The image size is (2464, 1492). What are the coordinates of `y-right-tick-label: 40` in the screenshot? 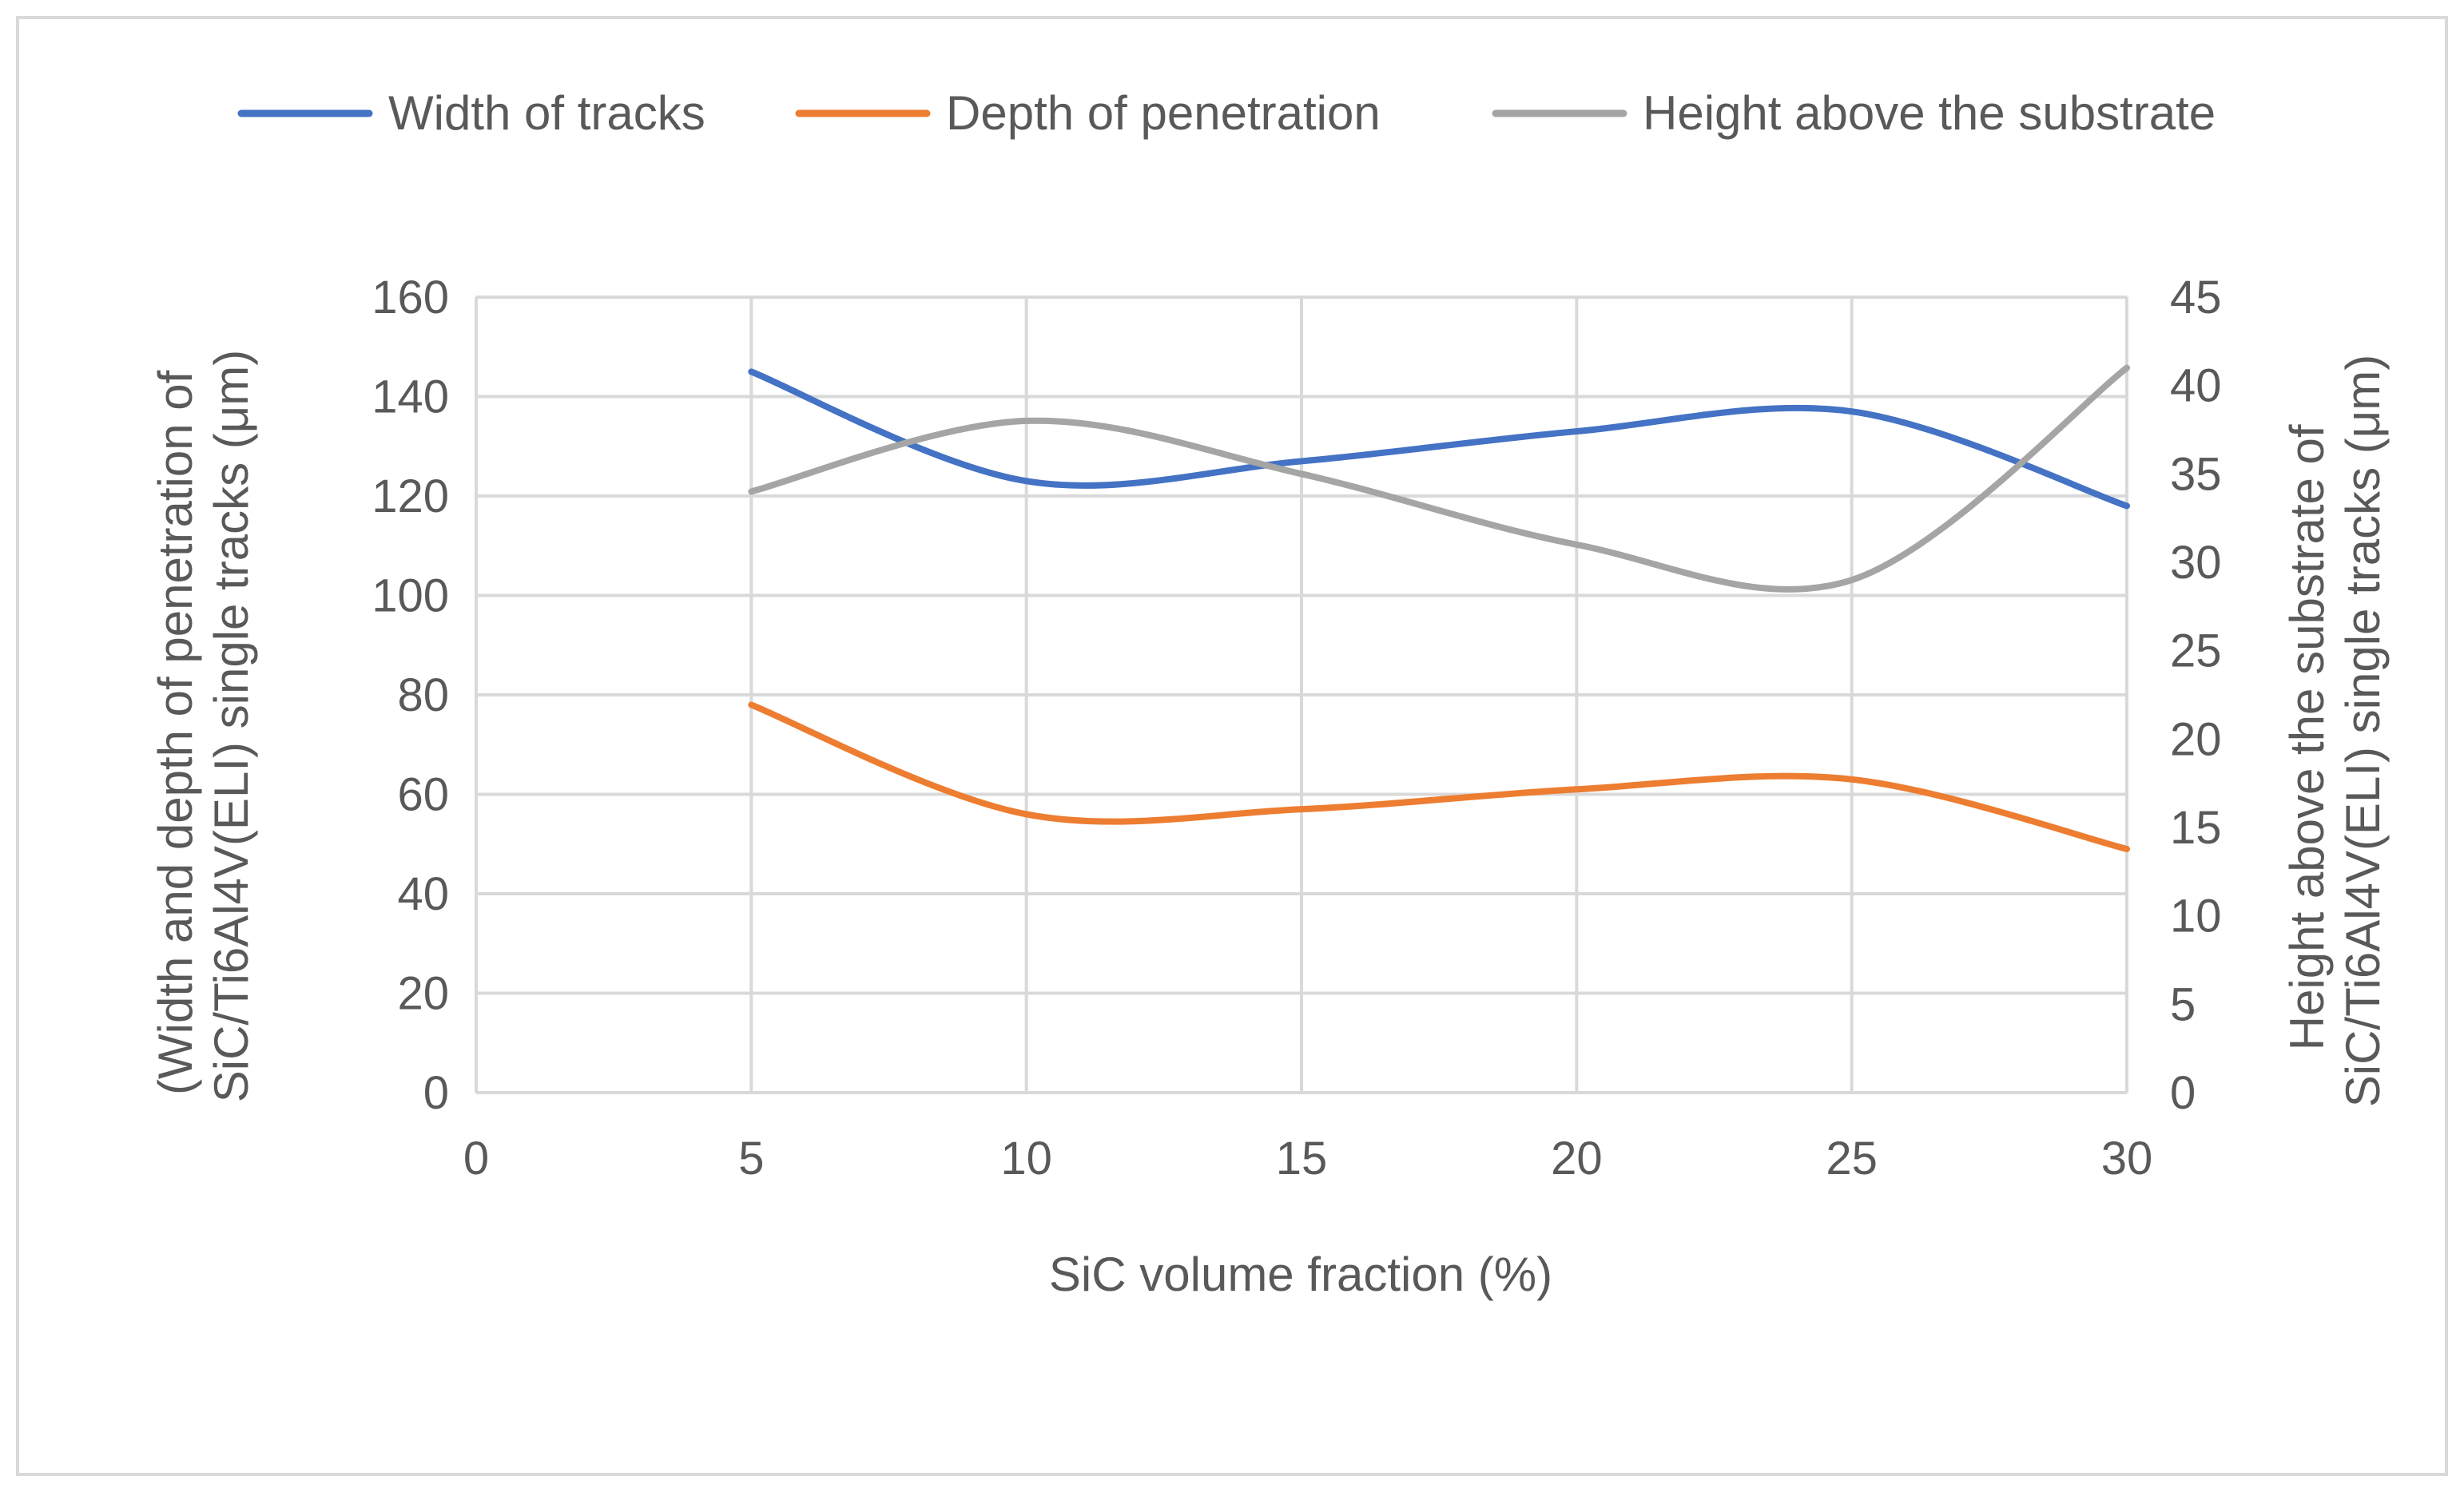 It's located at (2196, 386).